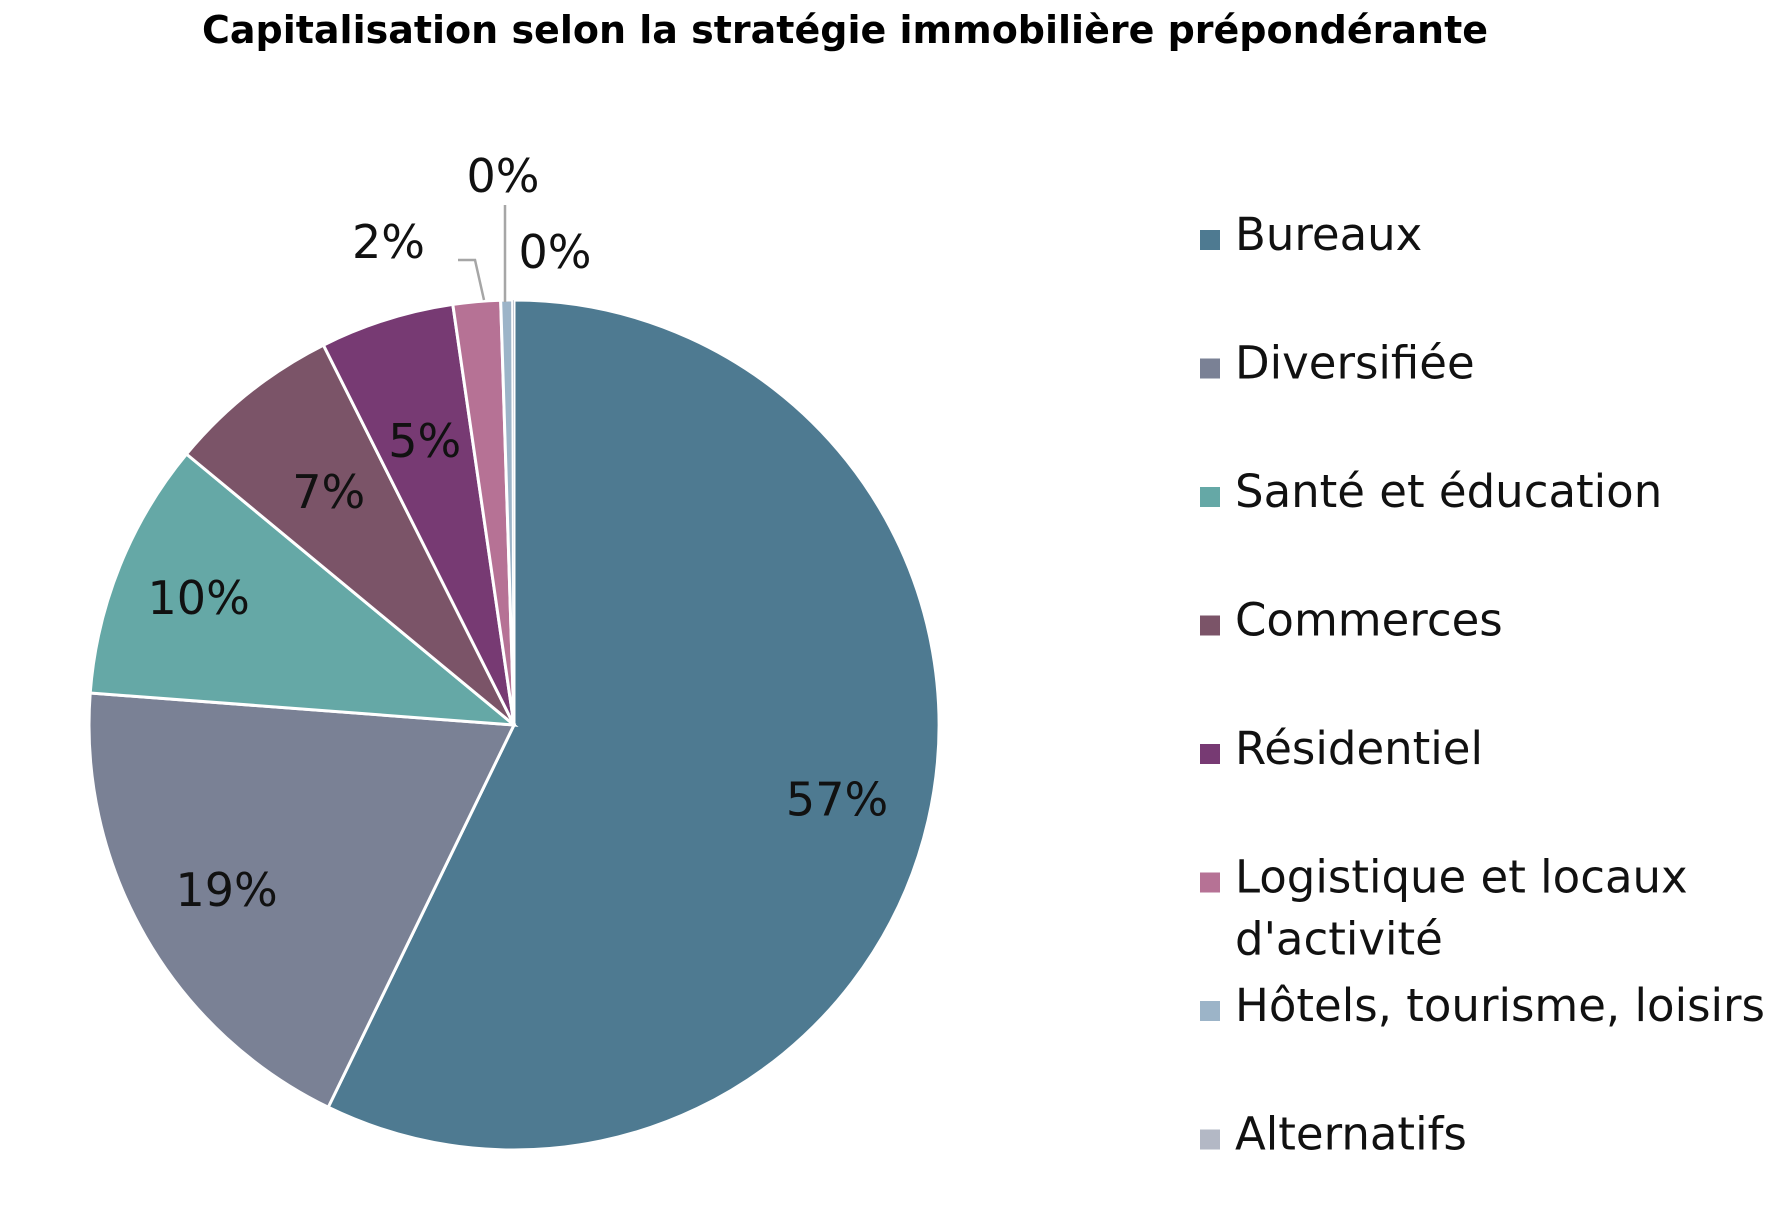  Describe the element at coordinates (1369, 620) in the screenshot. I see `legend-label: Commerces` at that location.